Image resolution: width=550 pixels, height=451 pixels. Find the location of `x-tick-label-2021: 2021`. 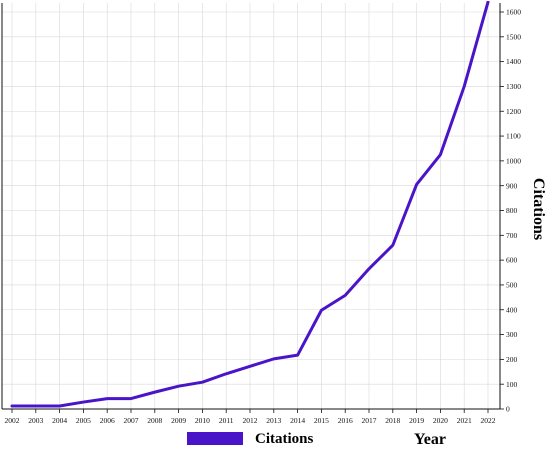

x-tick-label-2021: 2021 is located at coordinates (464, 420).